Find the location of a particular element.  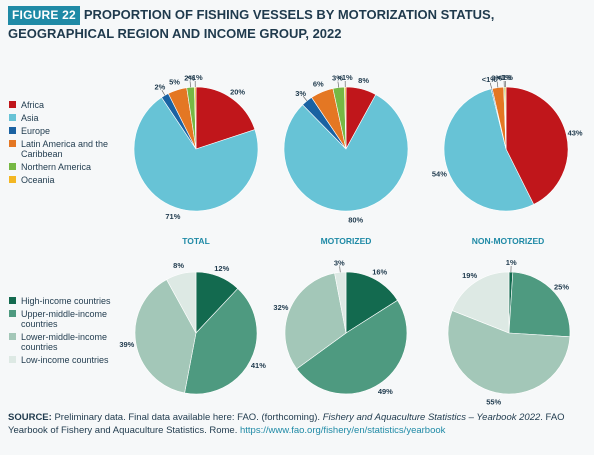

pie-data-label: 5% is located at coordinates (174, 81).